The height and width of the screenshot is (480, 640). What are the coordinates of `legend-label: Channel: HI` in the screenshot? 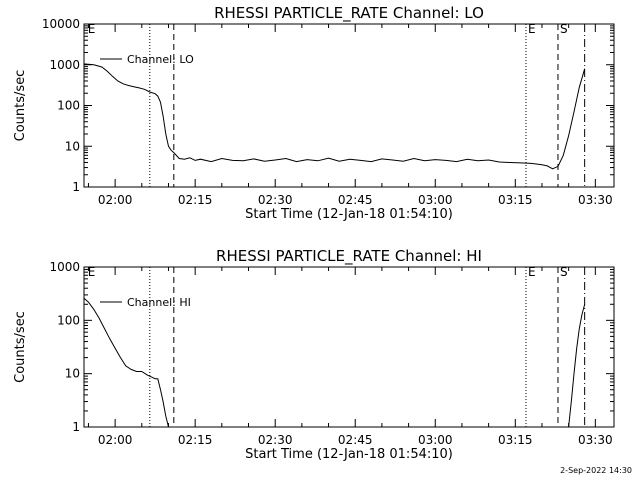 It's located at (159, 302).